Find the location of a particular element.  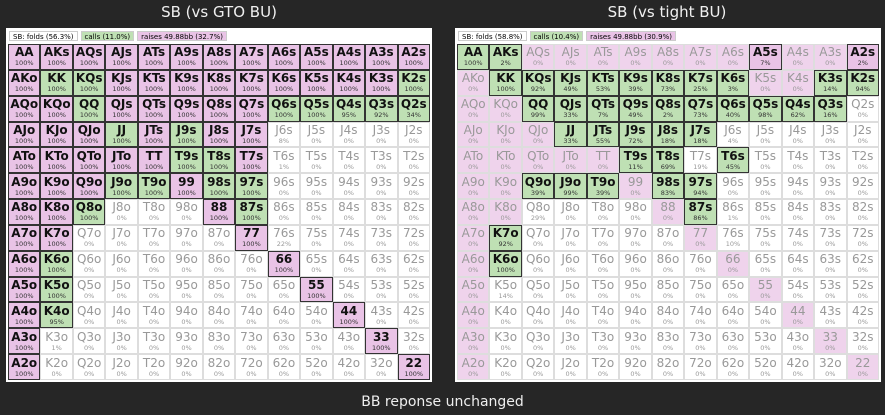

hand-label: Q2s is located at coordinates (863, 104).